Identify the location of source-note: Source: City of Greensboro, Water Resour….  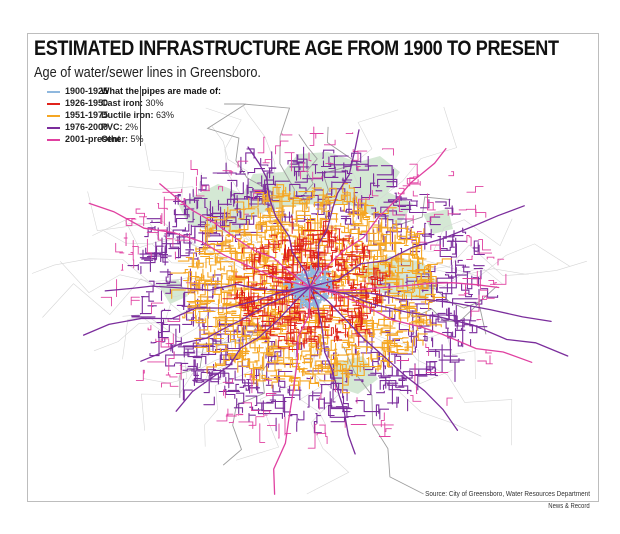
(507, 493).